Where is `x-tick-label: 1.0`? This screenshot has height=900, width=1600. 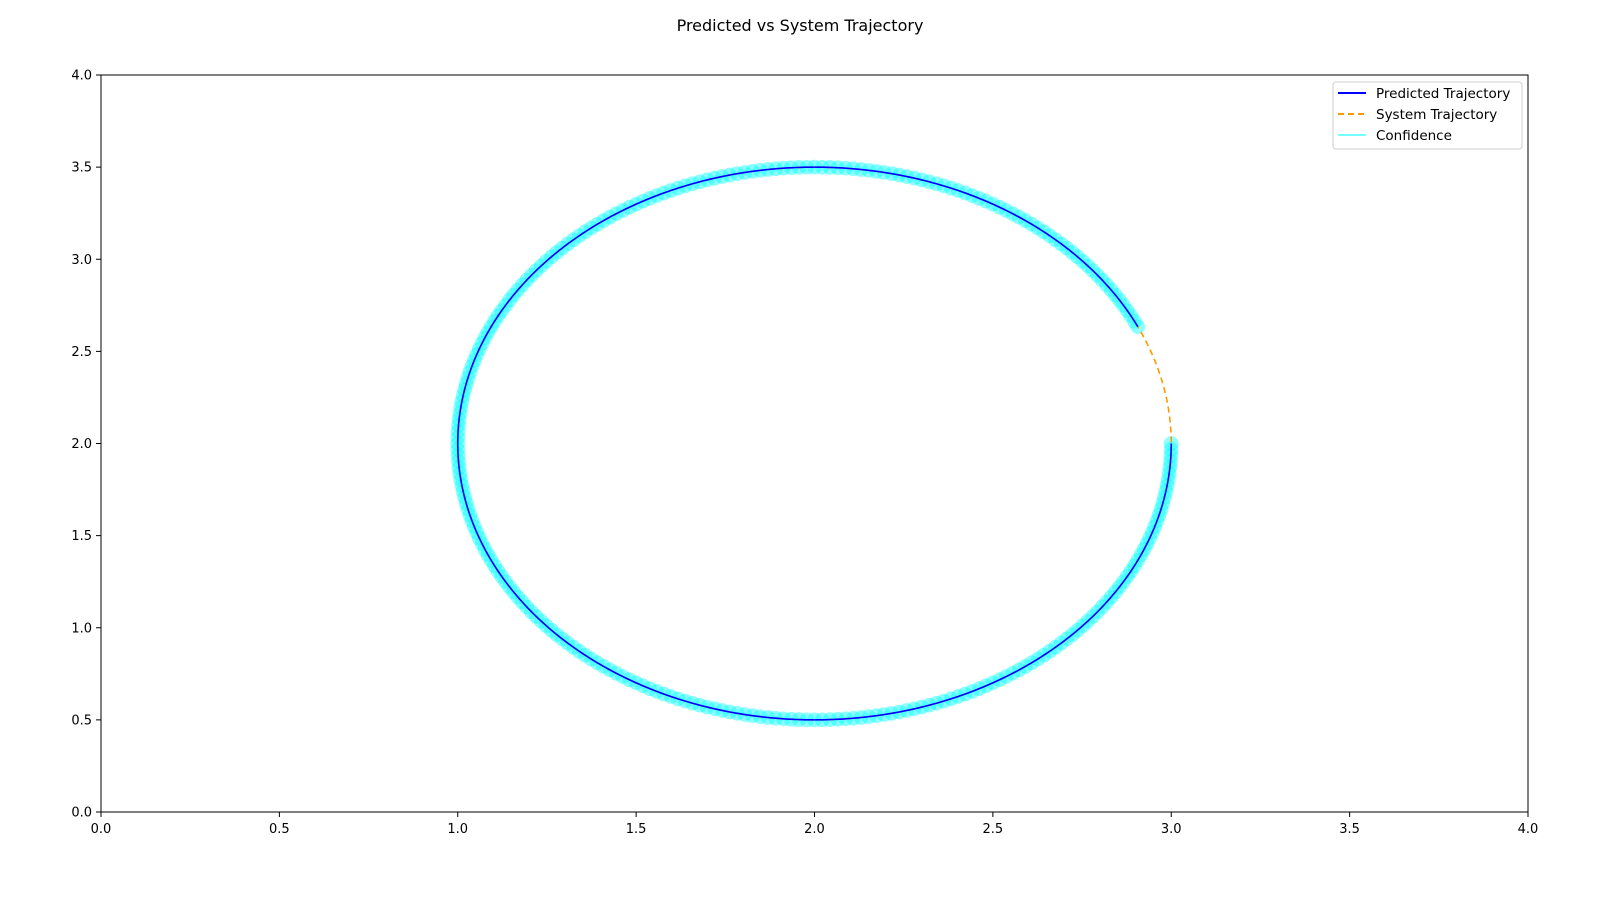
x-tick-label: 1.0 is located at coordinates (457, 829).